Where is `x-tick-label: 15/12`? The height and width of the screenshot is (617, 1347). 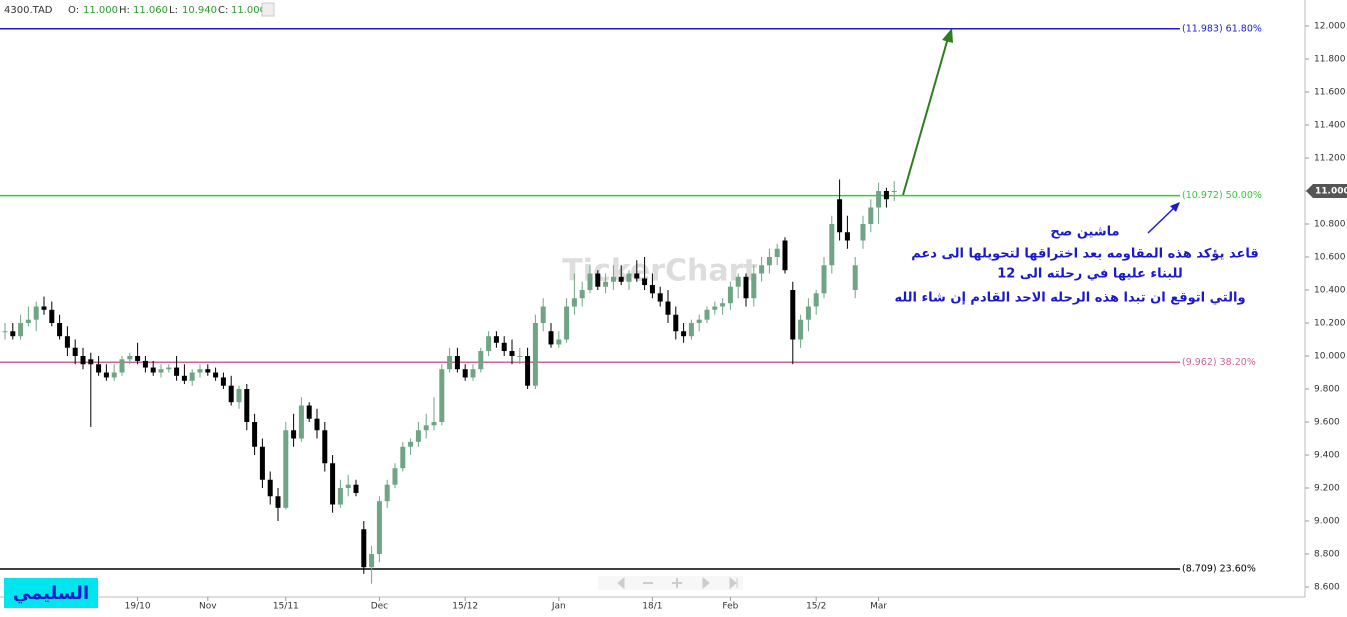
x-tick-label: 15/12 is located at coordinates (465, 607).